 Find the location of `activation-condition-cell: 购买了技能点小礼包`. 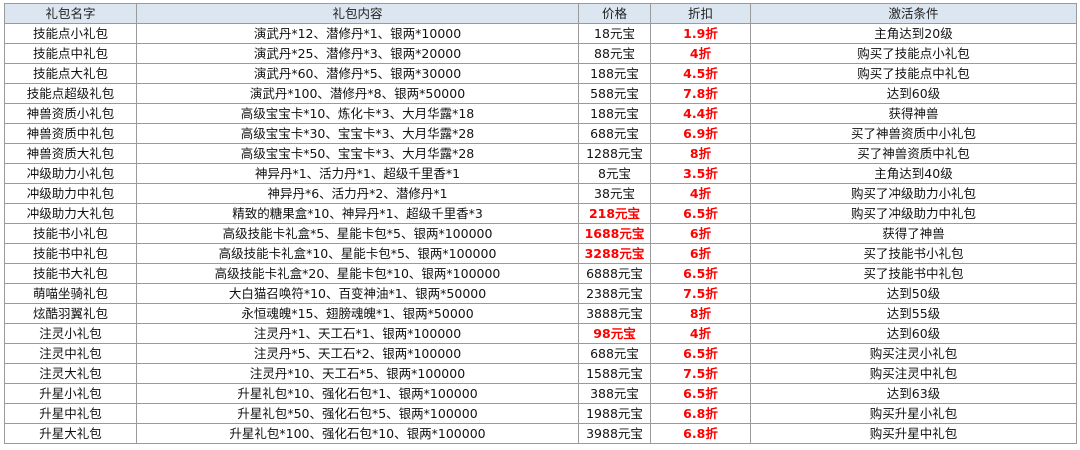

activation-condition-cell: 购买了技能点小礼包 is located at coordinates (913, 53).